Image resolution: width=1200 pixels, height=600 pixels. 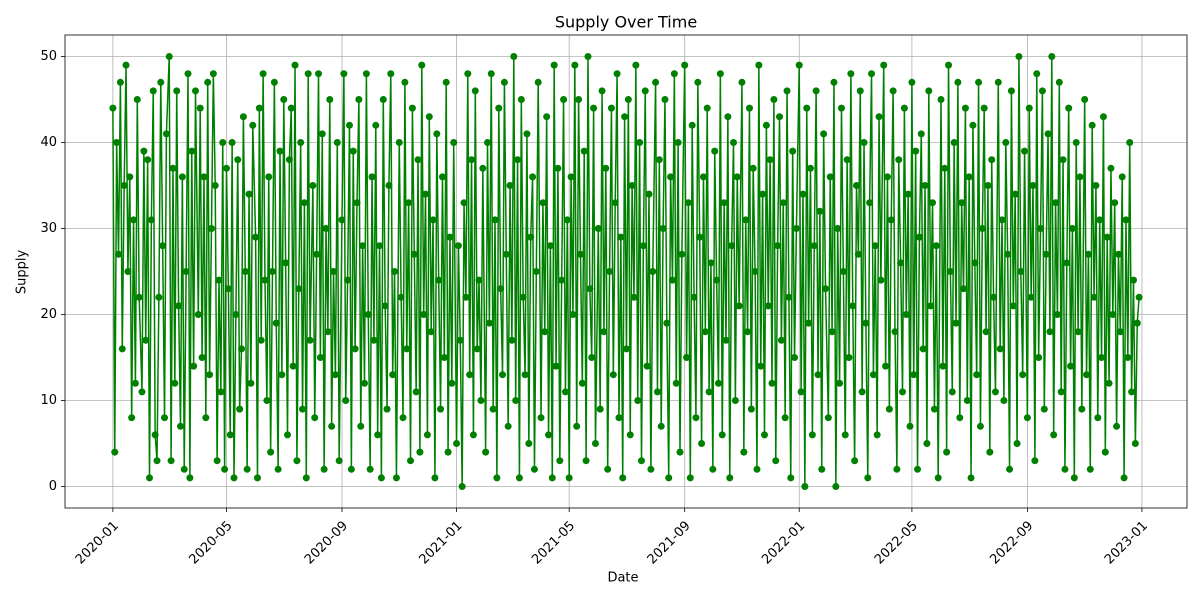 What do you see at coordinates (48, 56) in the screenshot?
I see `y-tick-label: 50` at bounding box center [48, 56].